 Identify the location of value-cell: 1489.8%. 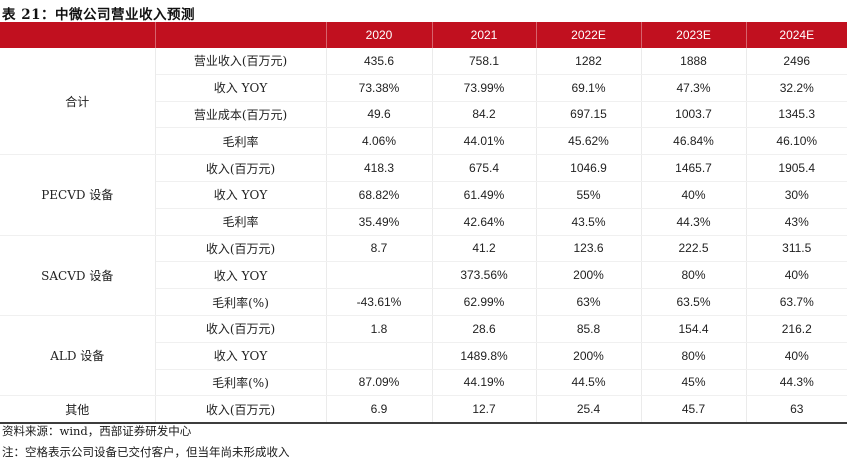
(484, 356).